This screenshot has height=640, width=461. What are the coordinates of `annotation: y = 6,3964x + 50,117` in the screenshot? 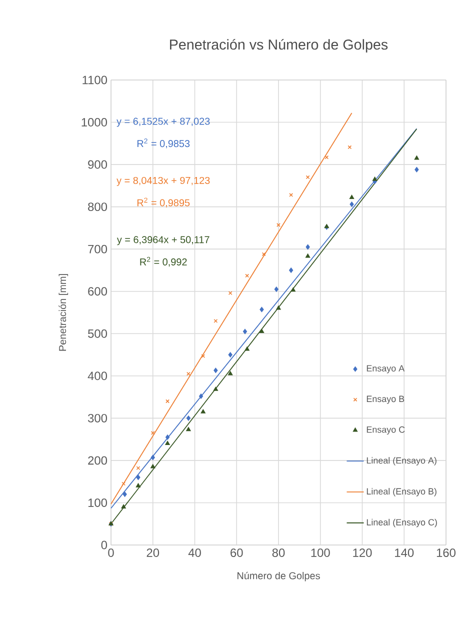 It's located at (163, 241).